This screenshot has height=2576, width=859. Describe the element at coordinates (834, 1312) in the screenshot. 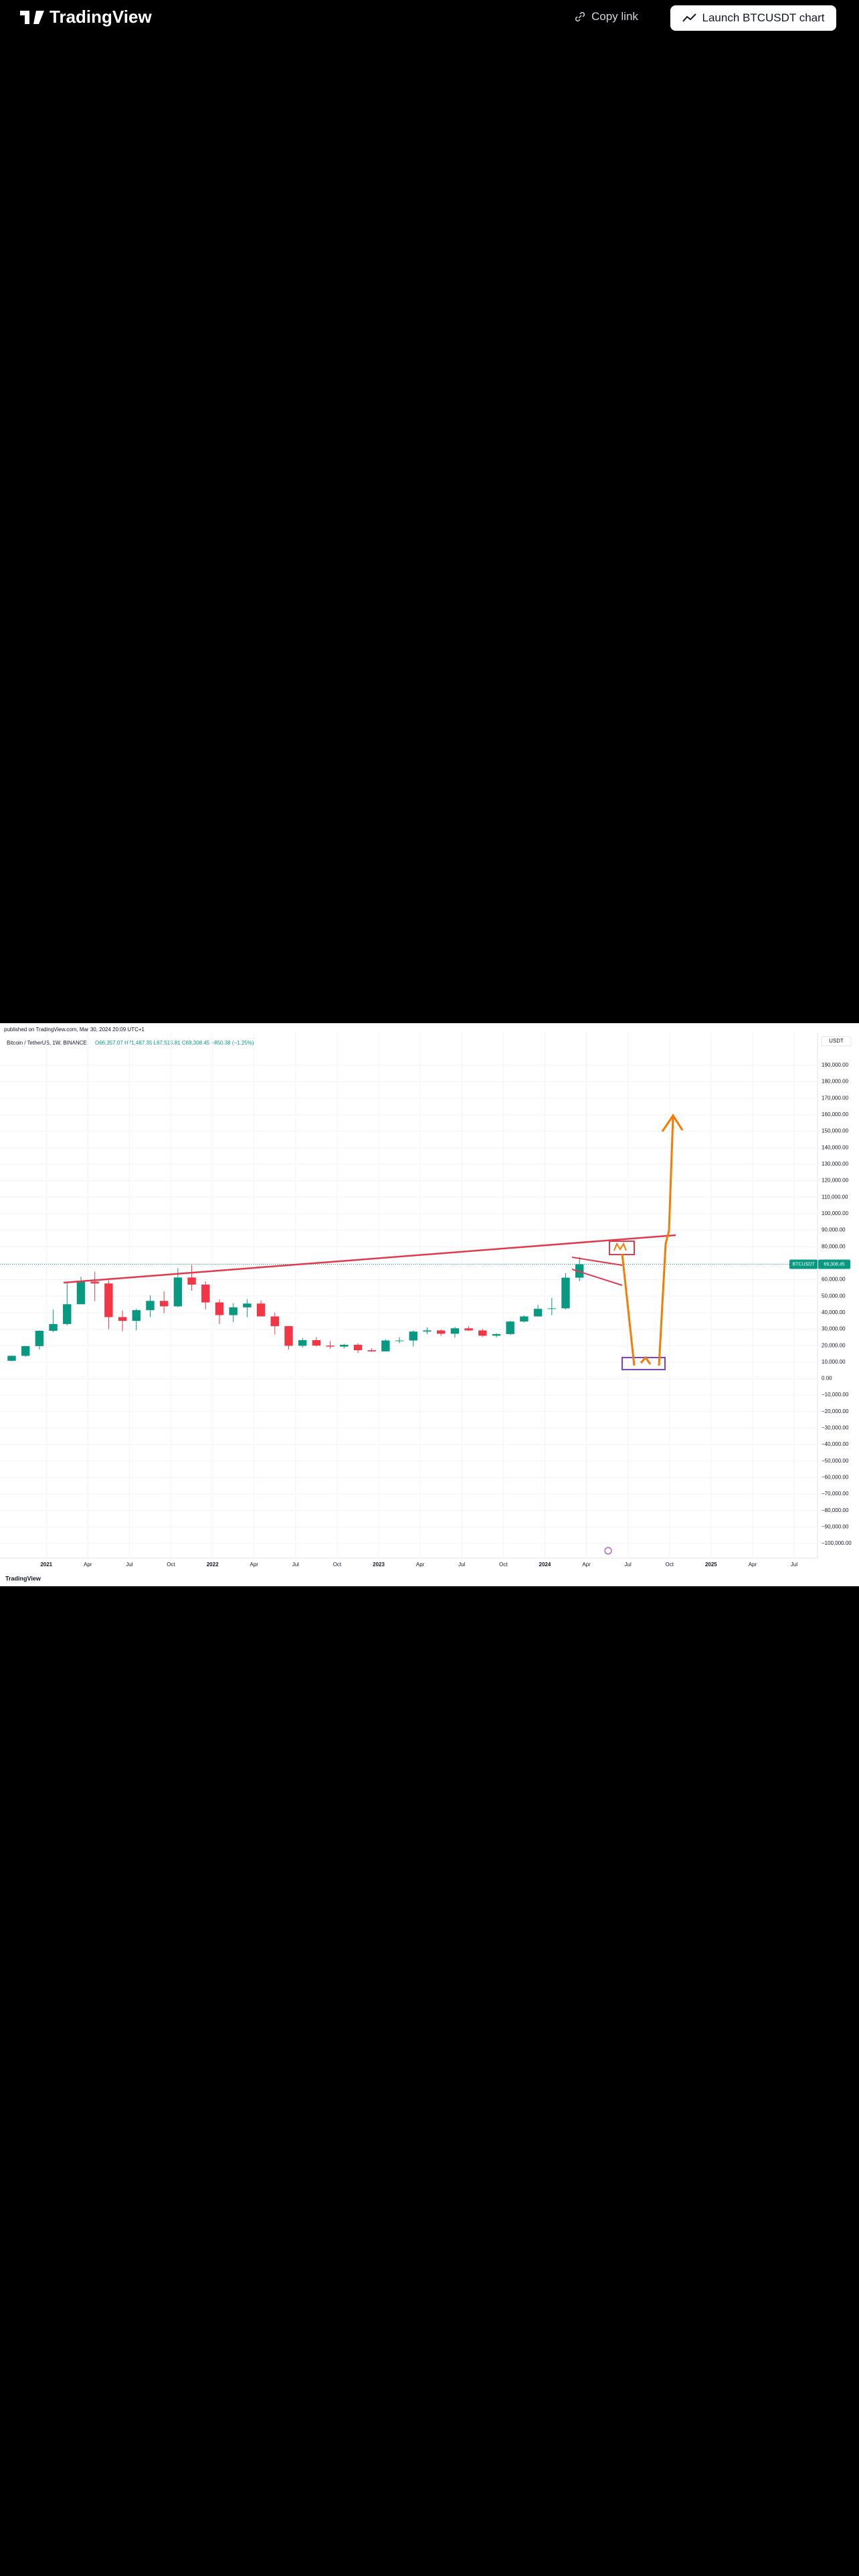

I see `y-tick-label: 40,000.00` at that location.